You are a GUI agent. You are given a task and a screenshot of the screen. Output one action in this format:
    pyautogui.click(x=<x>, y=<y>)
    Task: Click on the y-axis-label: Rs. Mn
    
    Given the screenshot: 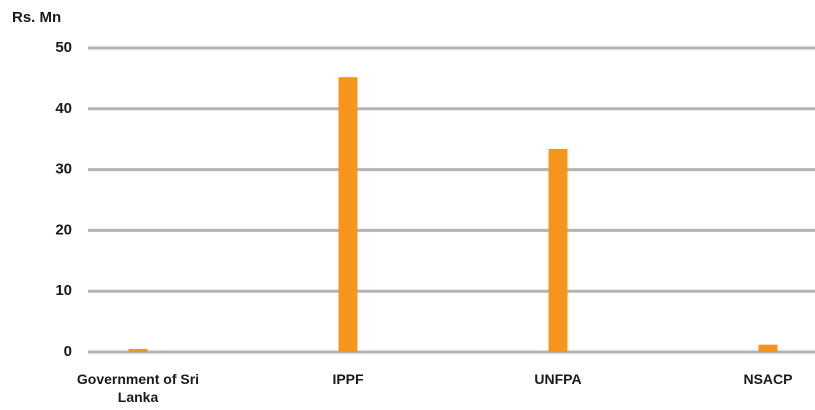 What is the action you would take?
    pyautogui.click(x=36, y=17)
    